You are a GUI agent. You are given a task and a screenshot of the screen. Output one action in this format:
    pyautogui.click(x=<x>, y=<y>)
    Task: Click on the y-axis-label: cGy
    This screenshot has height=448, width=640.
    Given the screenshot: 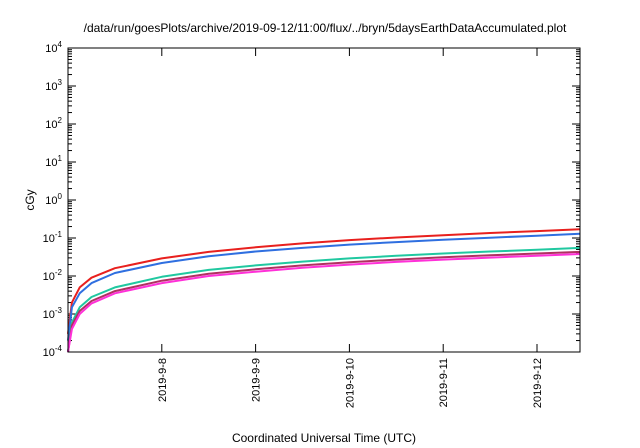 What is the action you would take?
    pyautogui.click(x=30, y=199)
    